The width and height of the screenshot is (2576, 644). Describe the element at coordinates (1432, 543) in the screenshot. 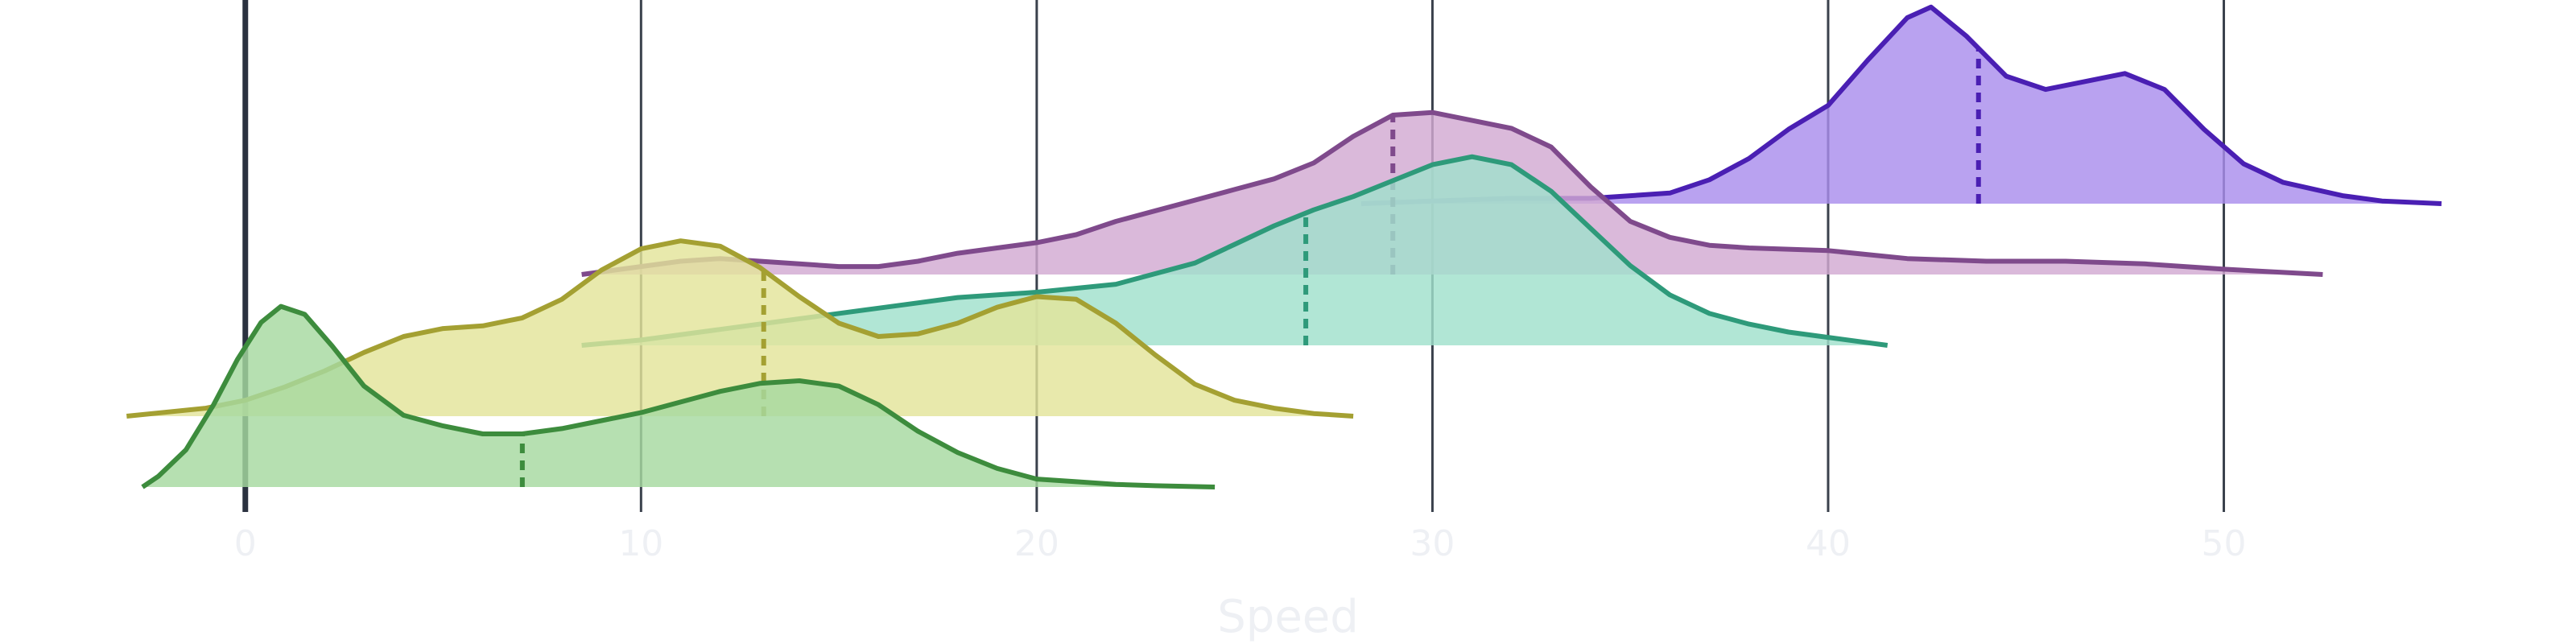

I see `x-tick-label-30: 30` at that location.